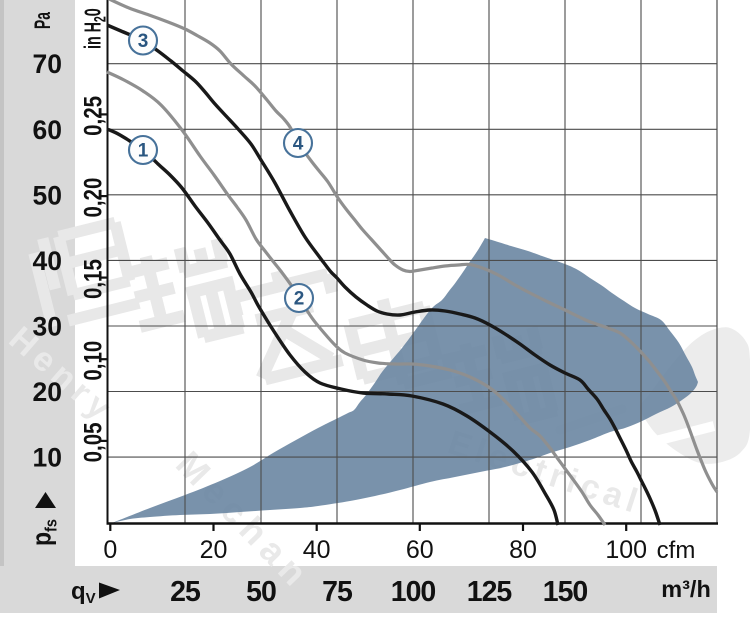 This screenshot has height=618, width=750. Describe the element at coordinates (93, 442) in the screenshot. I see `svg-text: 0,05` at that location.